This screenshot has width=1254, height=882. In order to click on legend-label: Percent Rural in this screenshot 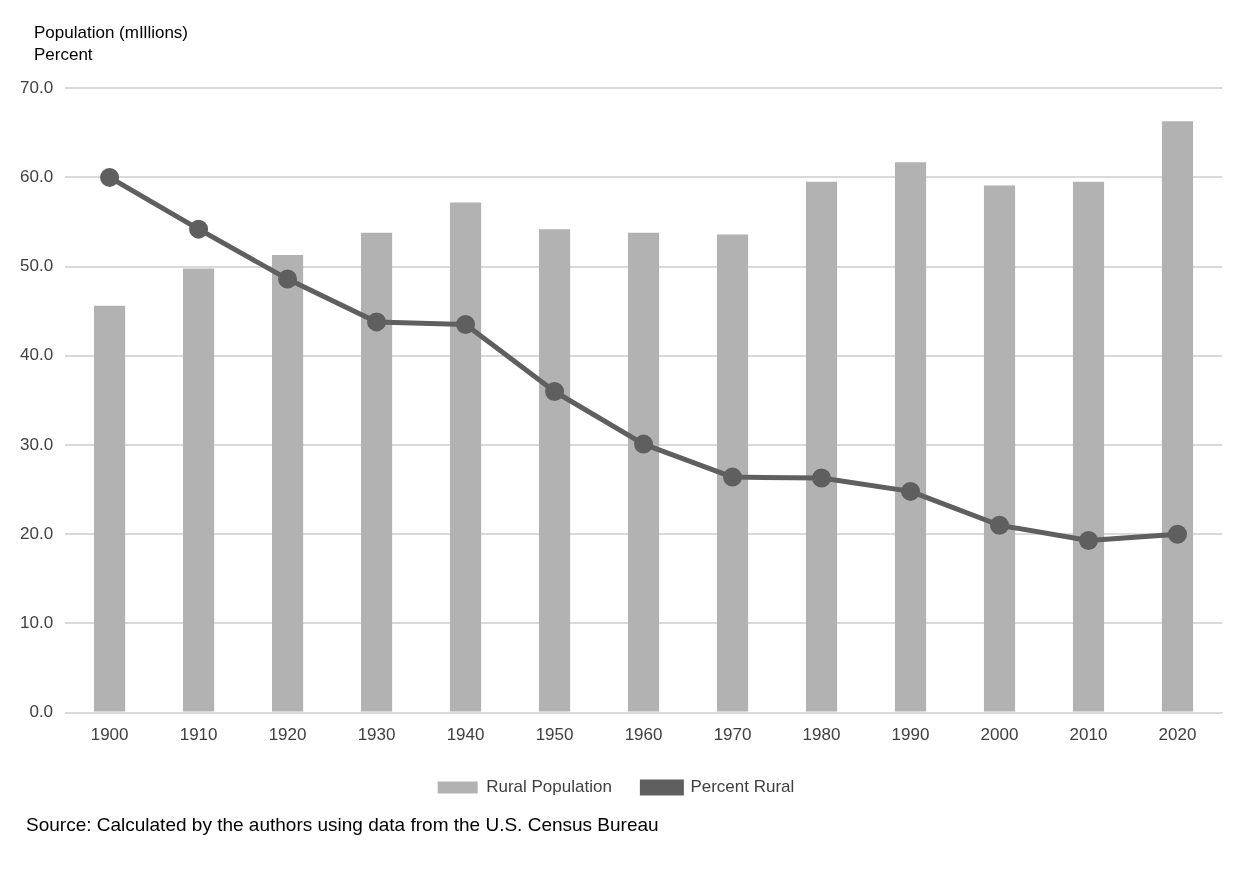, I will do `click(742, 787)`.